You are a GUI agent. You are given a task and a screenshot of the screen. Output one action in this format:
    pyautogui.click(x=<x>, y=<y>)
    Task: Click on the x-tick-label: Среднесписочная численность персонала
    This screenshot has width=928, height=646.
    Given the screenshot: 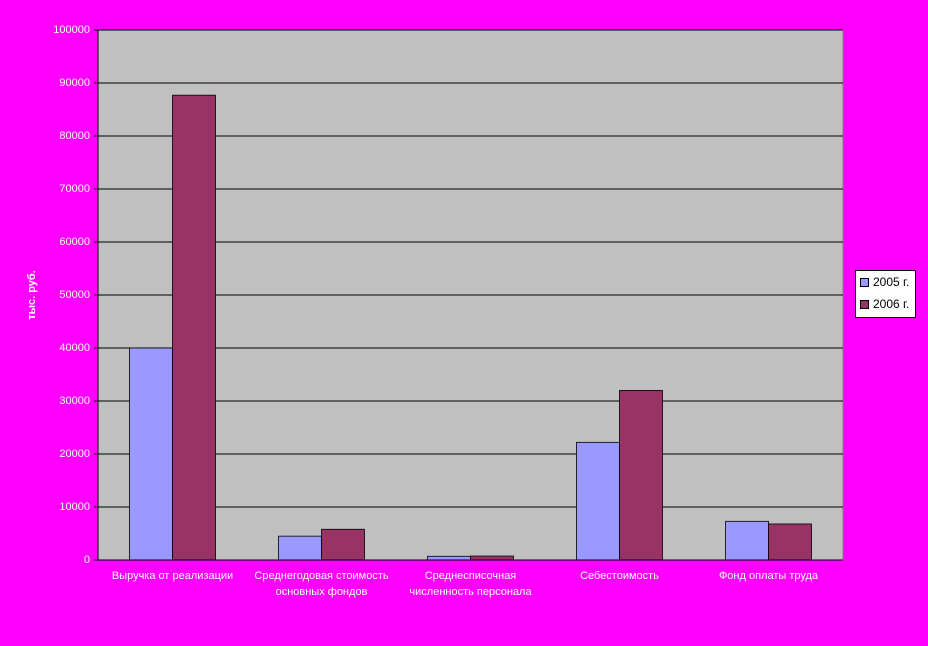 What is the action you would take?
    pyautogui.click(x=470, y=584)
    